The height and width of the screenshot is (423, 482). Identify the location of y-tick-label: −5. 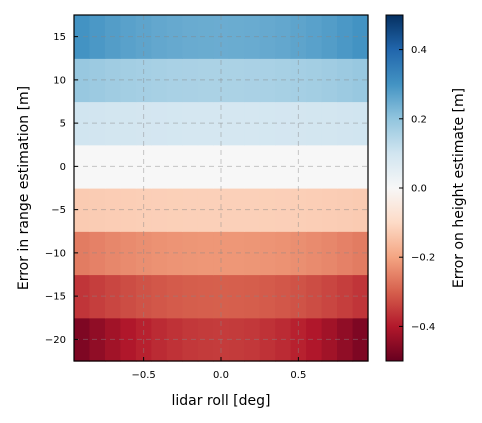
(58, 210).